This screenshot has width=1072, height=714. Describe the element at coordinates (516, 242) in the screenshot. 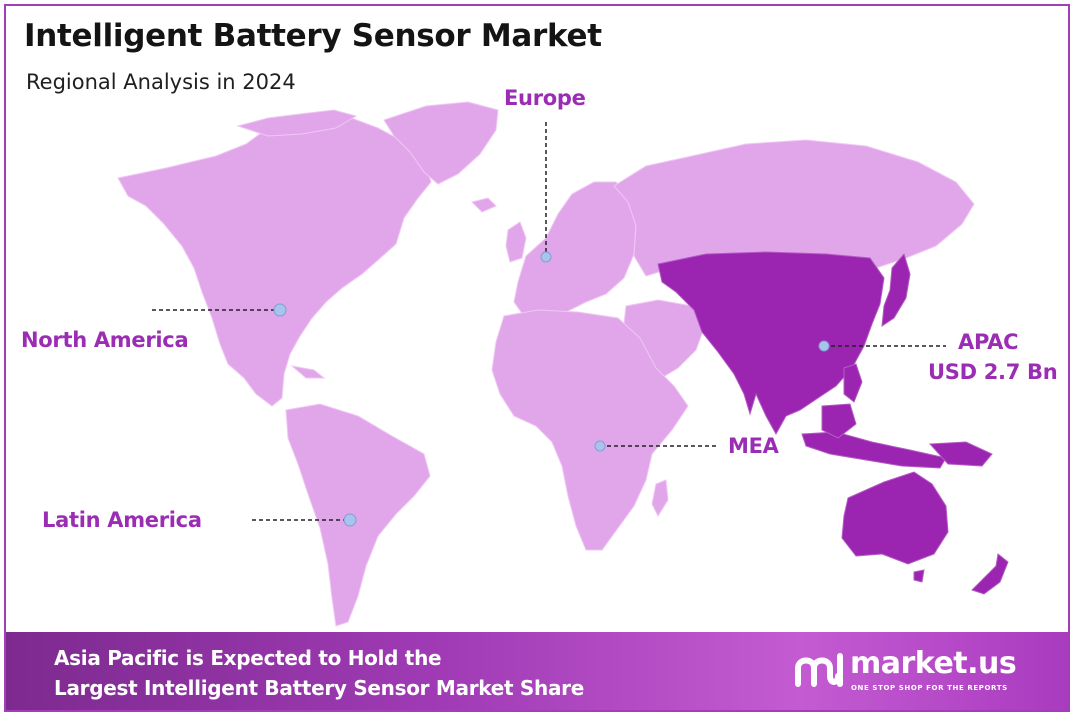

I see `region-uk` at that location.